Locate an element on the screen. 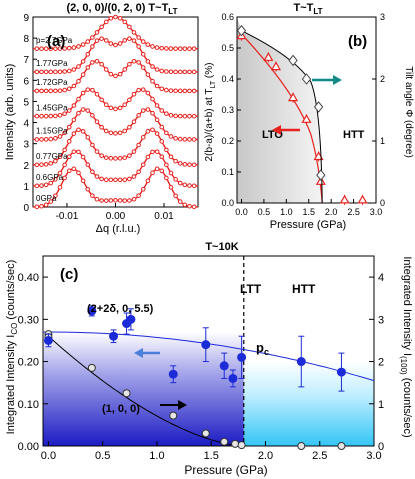  panel-b-strain-point is located at coordinates (276, 66).